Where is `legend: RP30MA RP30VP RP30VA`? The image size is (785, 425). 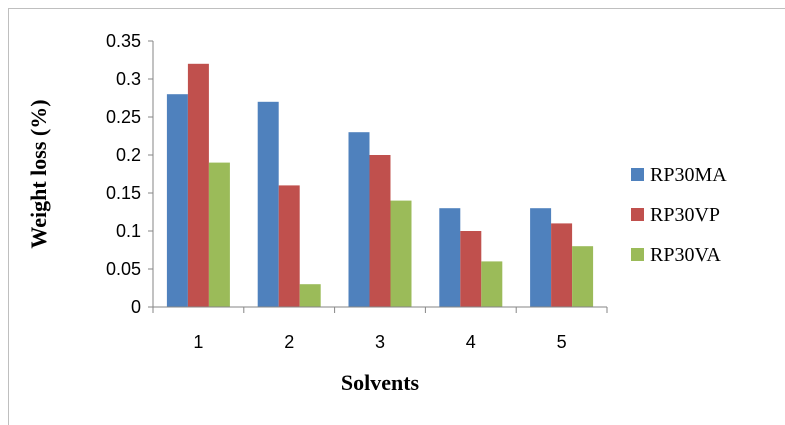 legend: RP30MA RP30VP RP30VA is located at coordinates (679, 215).